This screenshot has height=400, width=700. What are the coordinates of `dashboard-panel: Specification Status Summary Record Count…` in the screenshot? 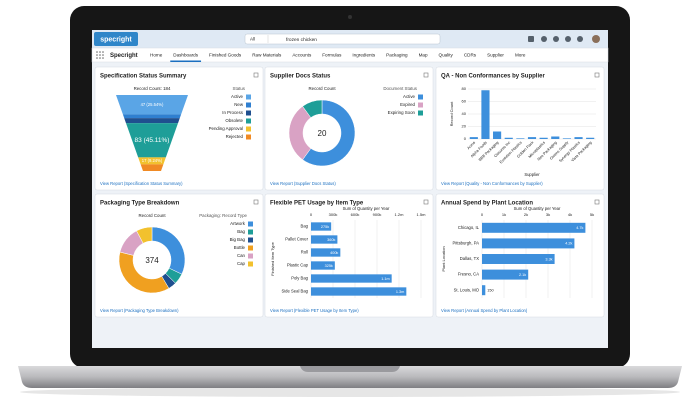 It's located at (179, 128).